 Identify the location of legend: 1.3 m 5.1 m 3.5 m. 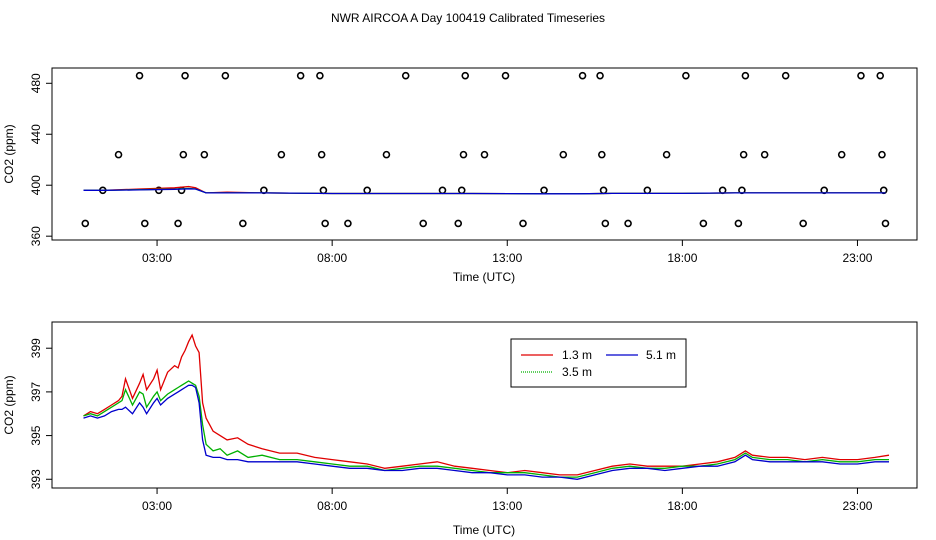
(598, 363).